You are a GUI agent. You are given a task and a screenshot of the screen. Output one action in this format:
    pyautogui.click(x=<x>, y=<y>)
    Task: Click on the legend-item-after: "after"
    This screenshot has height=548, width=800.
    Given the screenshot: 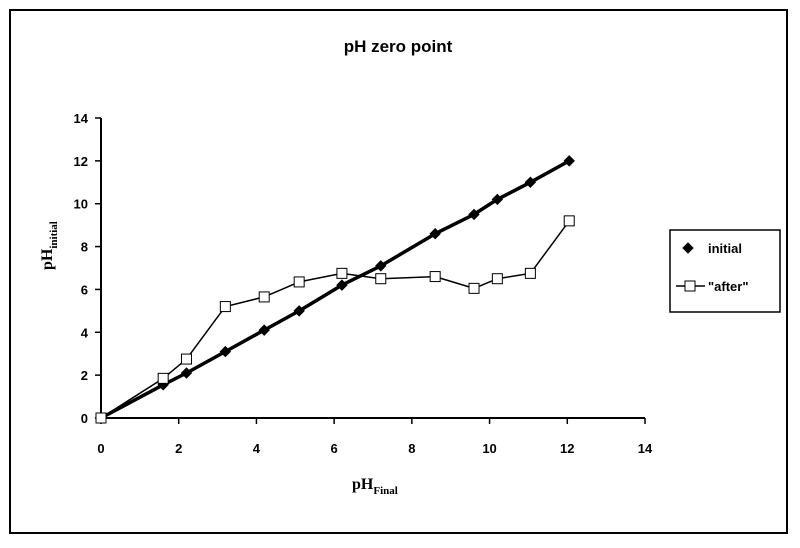 What is the action you would take?
    pyautogui.click(x=712, y=286)
    